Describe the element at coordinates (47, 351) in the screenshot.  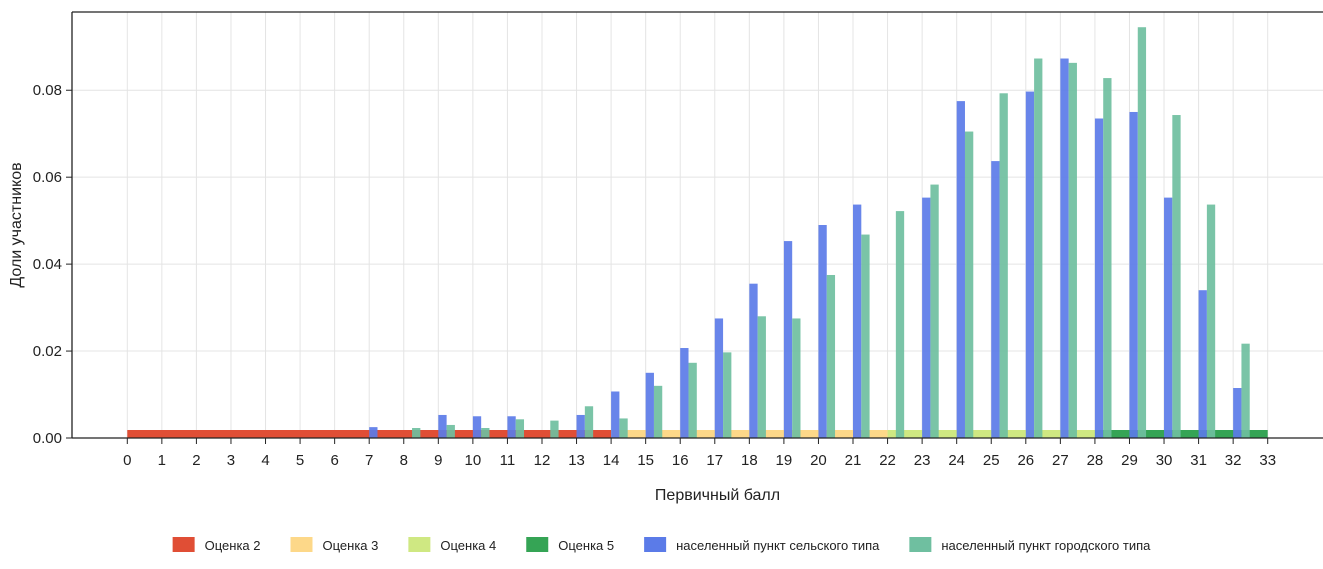
I see `y-tick-label: 0.02` at that location.